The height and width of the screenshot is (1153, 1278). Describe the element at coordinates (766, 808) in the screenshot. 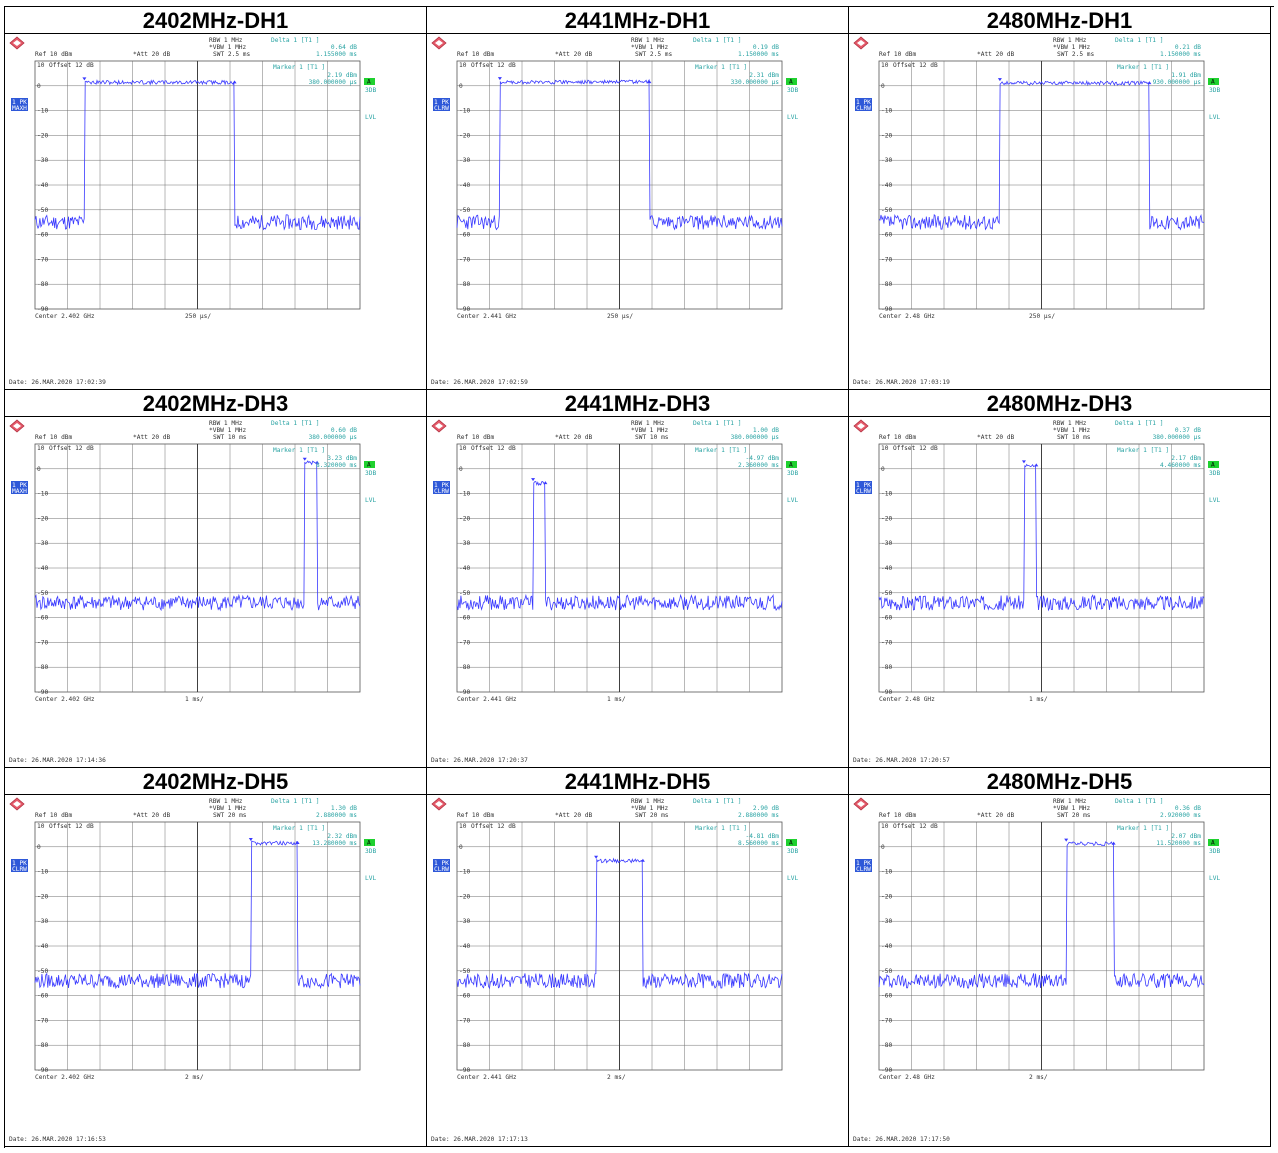

I see `delta-value: 2.90 dB` at that location.